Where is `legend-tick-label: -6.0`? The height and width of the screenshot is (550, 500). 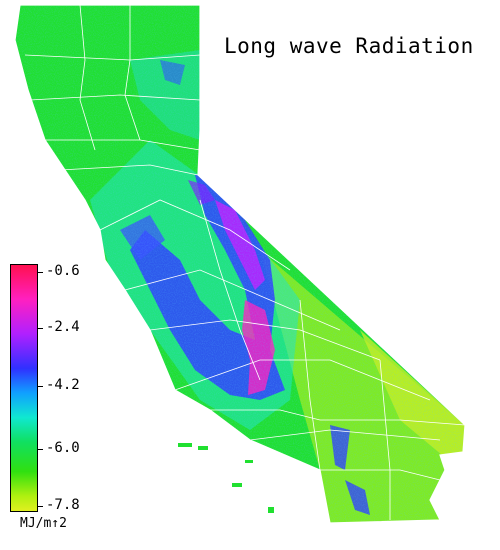 legend-tick-label: -6.0 is located at coordinates (63, 448).